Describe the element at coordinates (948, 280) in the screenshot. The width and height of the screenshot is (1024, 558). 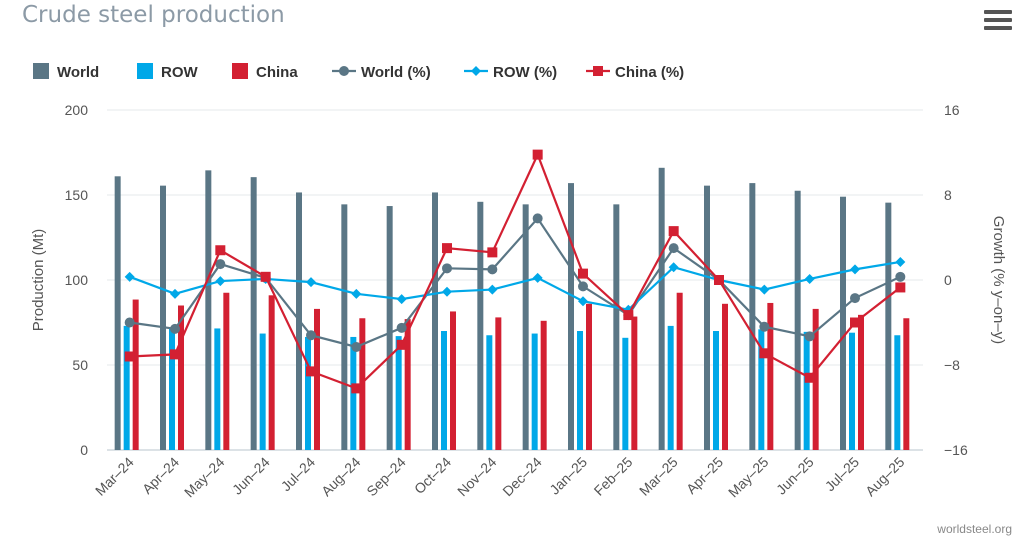
I see `y2-tick-label: 0` at that location.